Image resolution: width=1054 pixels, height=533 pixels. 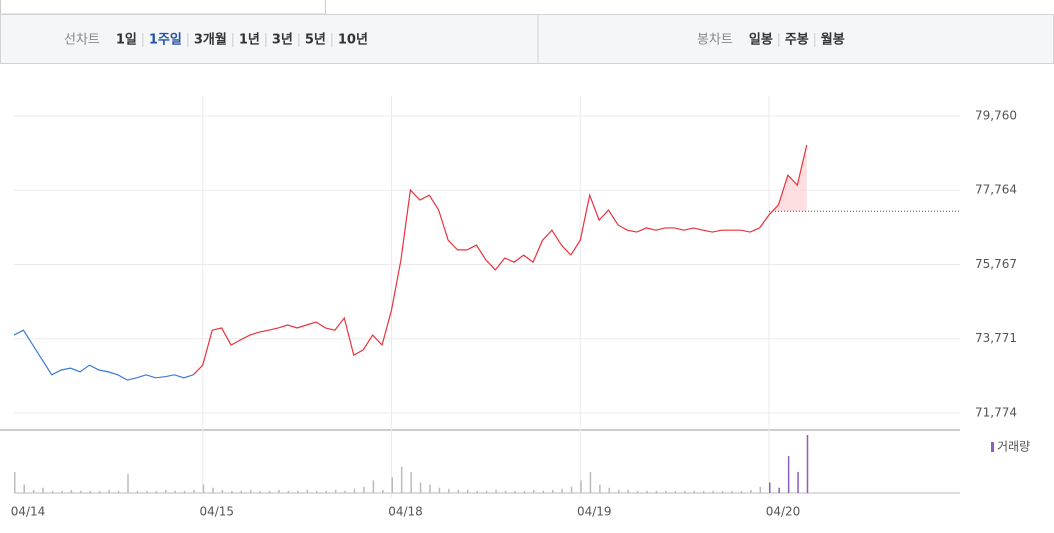 What do you see at coordinates (996, 116) in the screenshot?
I see `y-tick-label: 79,760` at bounding box center [996, 116].